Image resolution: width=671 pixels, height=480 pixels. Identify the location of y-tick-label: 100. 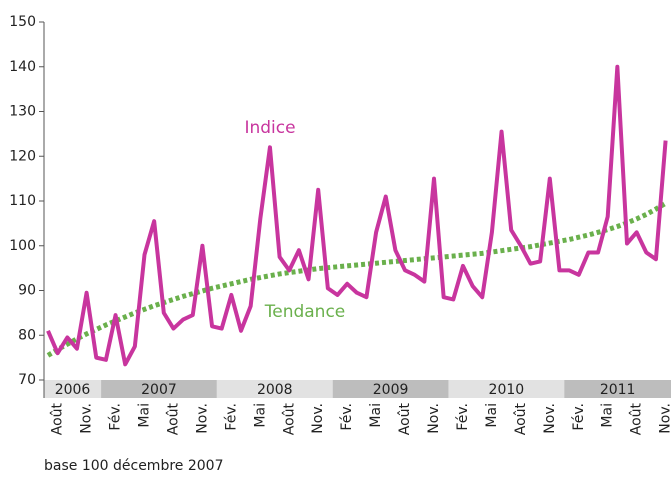
(22, 246).